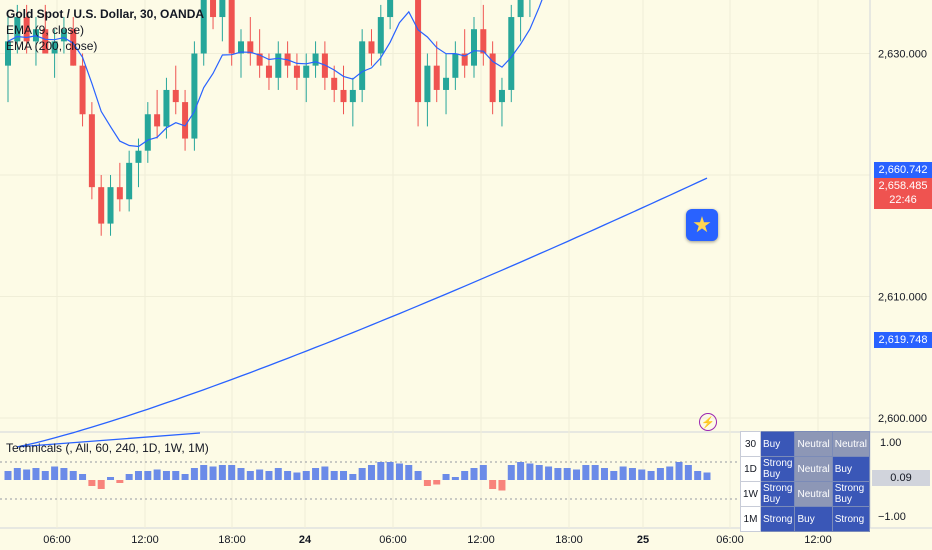 This screenshot has width=932, height=550. What do you see at coordinates (45, 30) in the screenshot?
I see `ema9-legend: EMA (9, close)` at bounding box center [45, 30].